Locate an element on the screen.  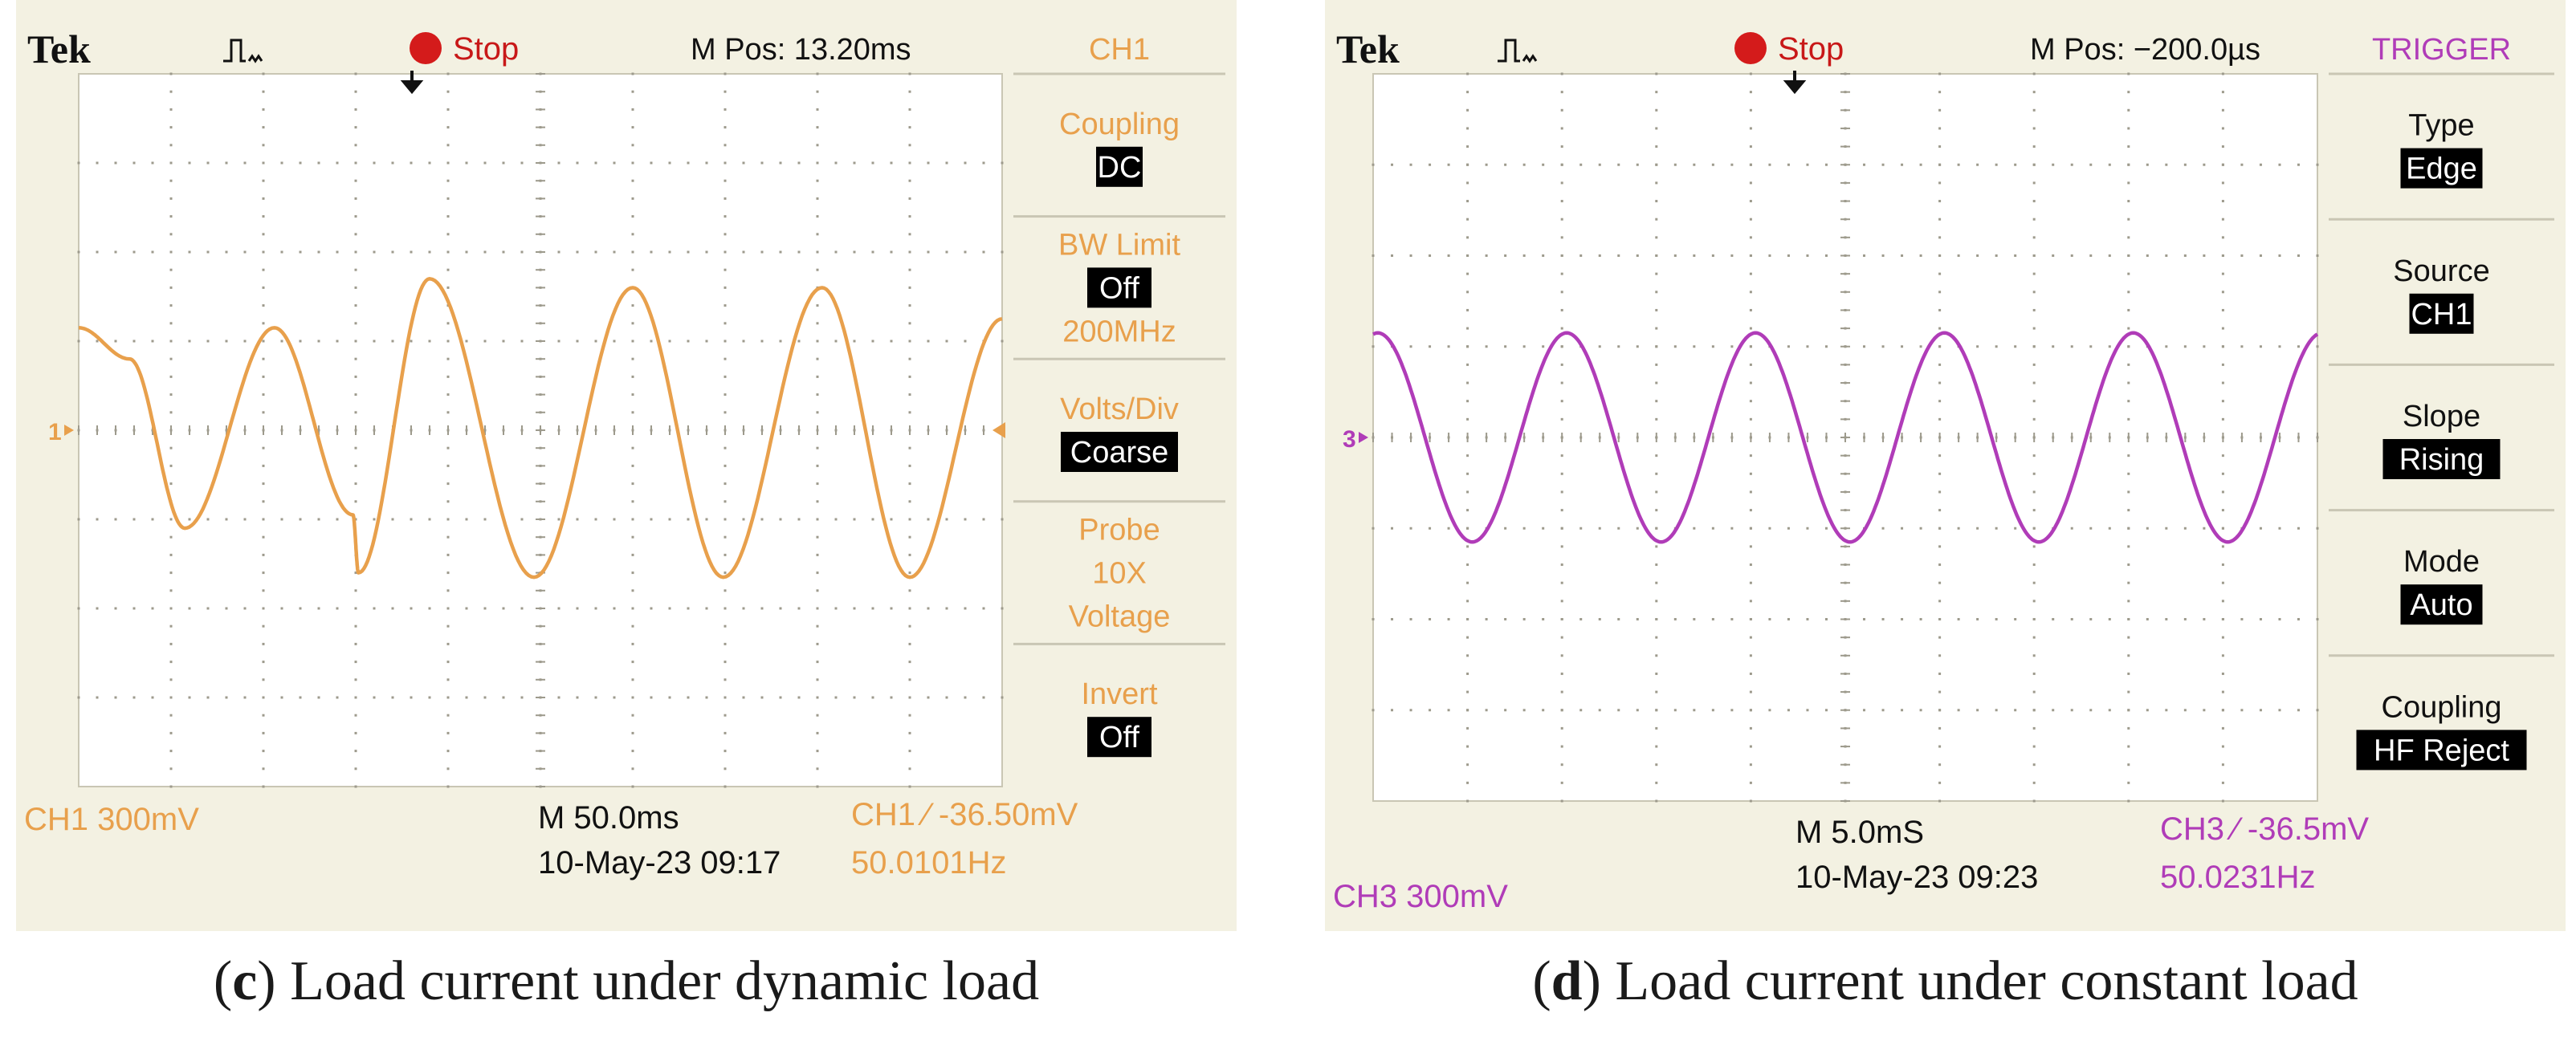
menu-item: Invert Off is located at coordinates (1119, 700).